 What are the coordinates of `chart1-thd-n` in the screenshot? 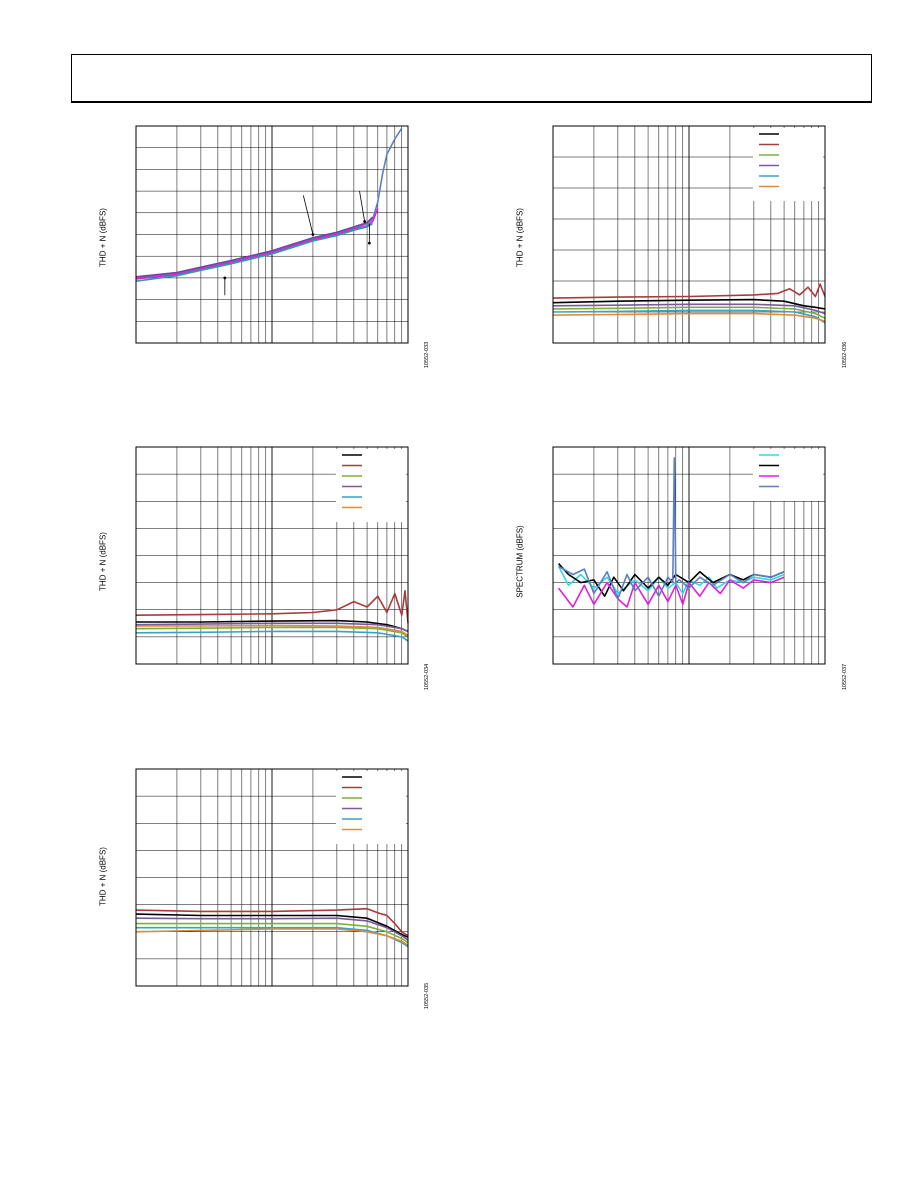 It's located at (272, 234).